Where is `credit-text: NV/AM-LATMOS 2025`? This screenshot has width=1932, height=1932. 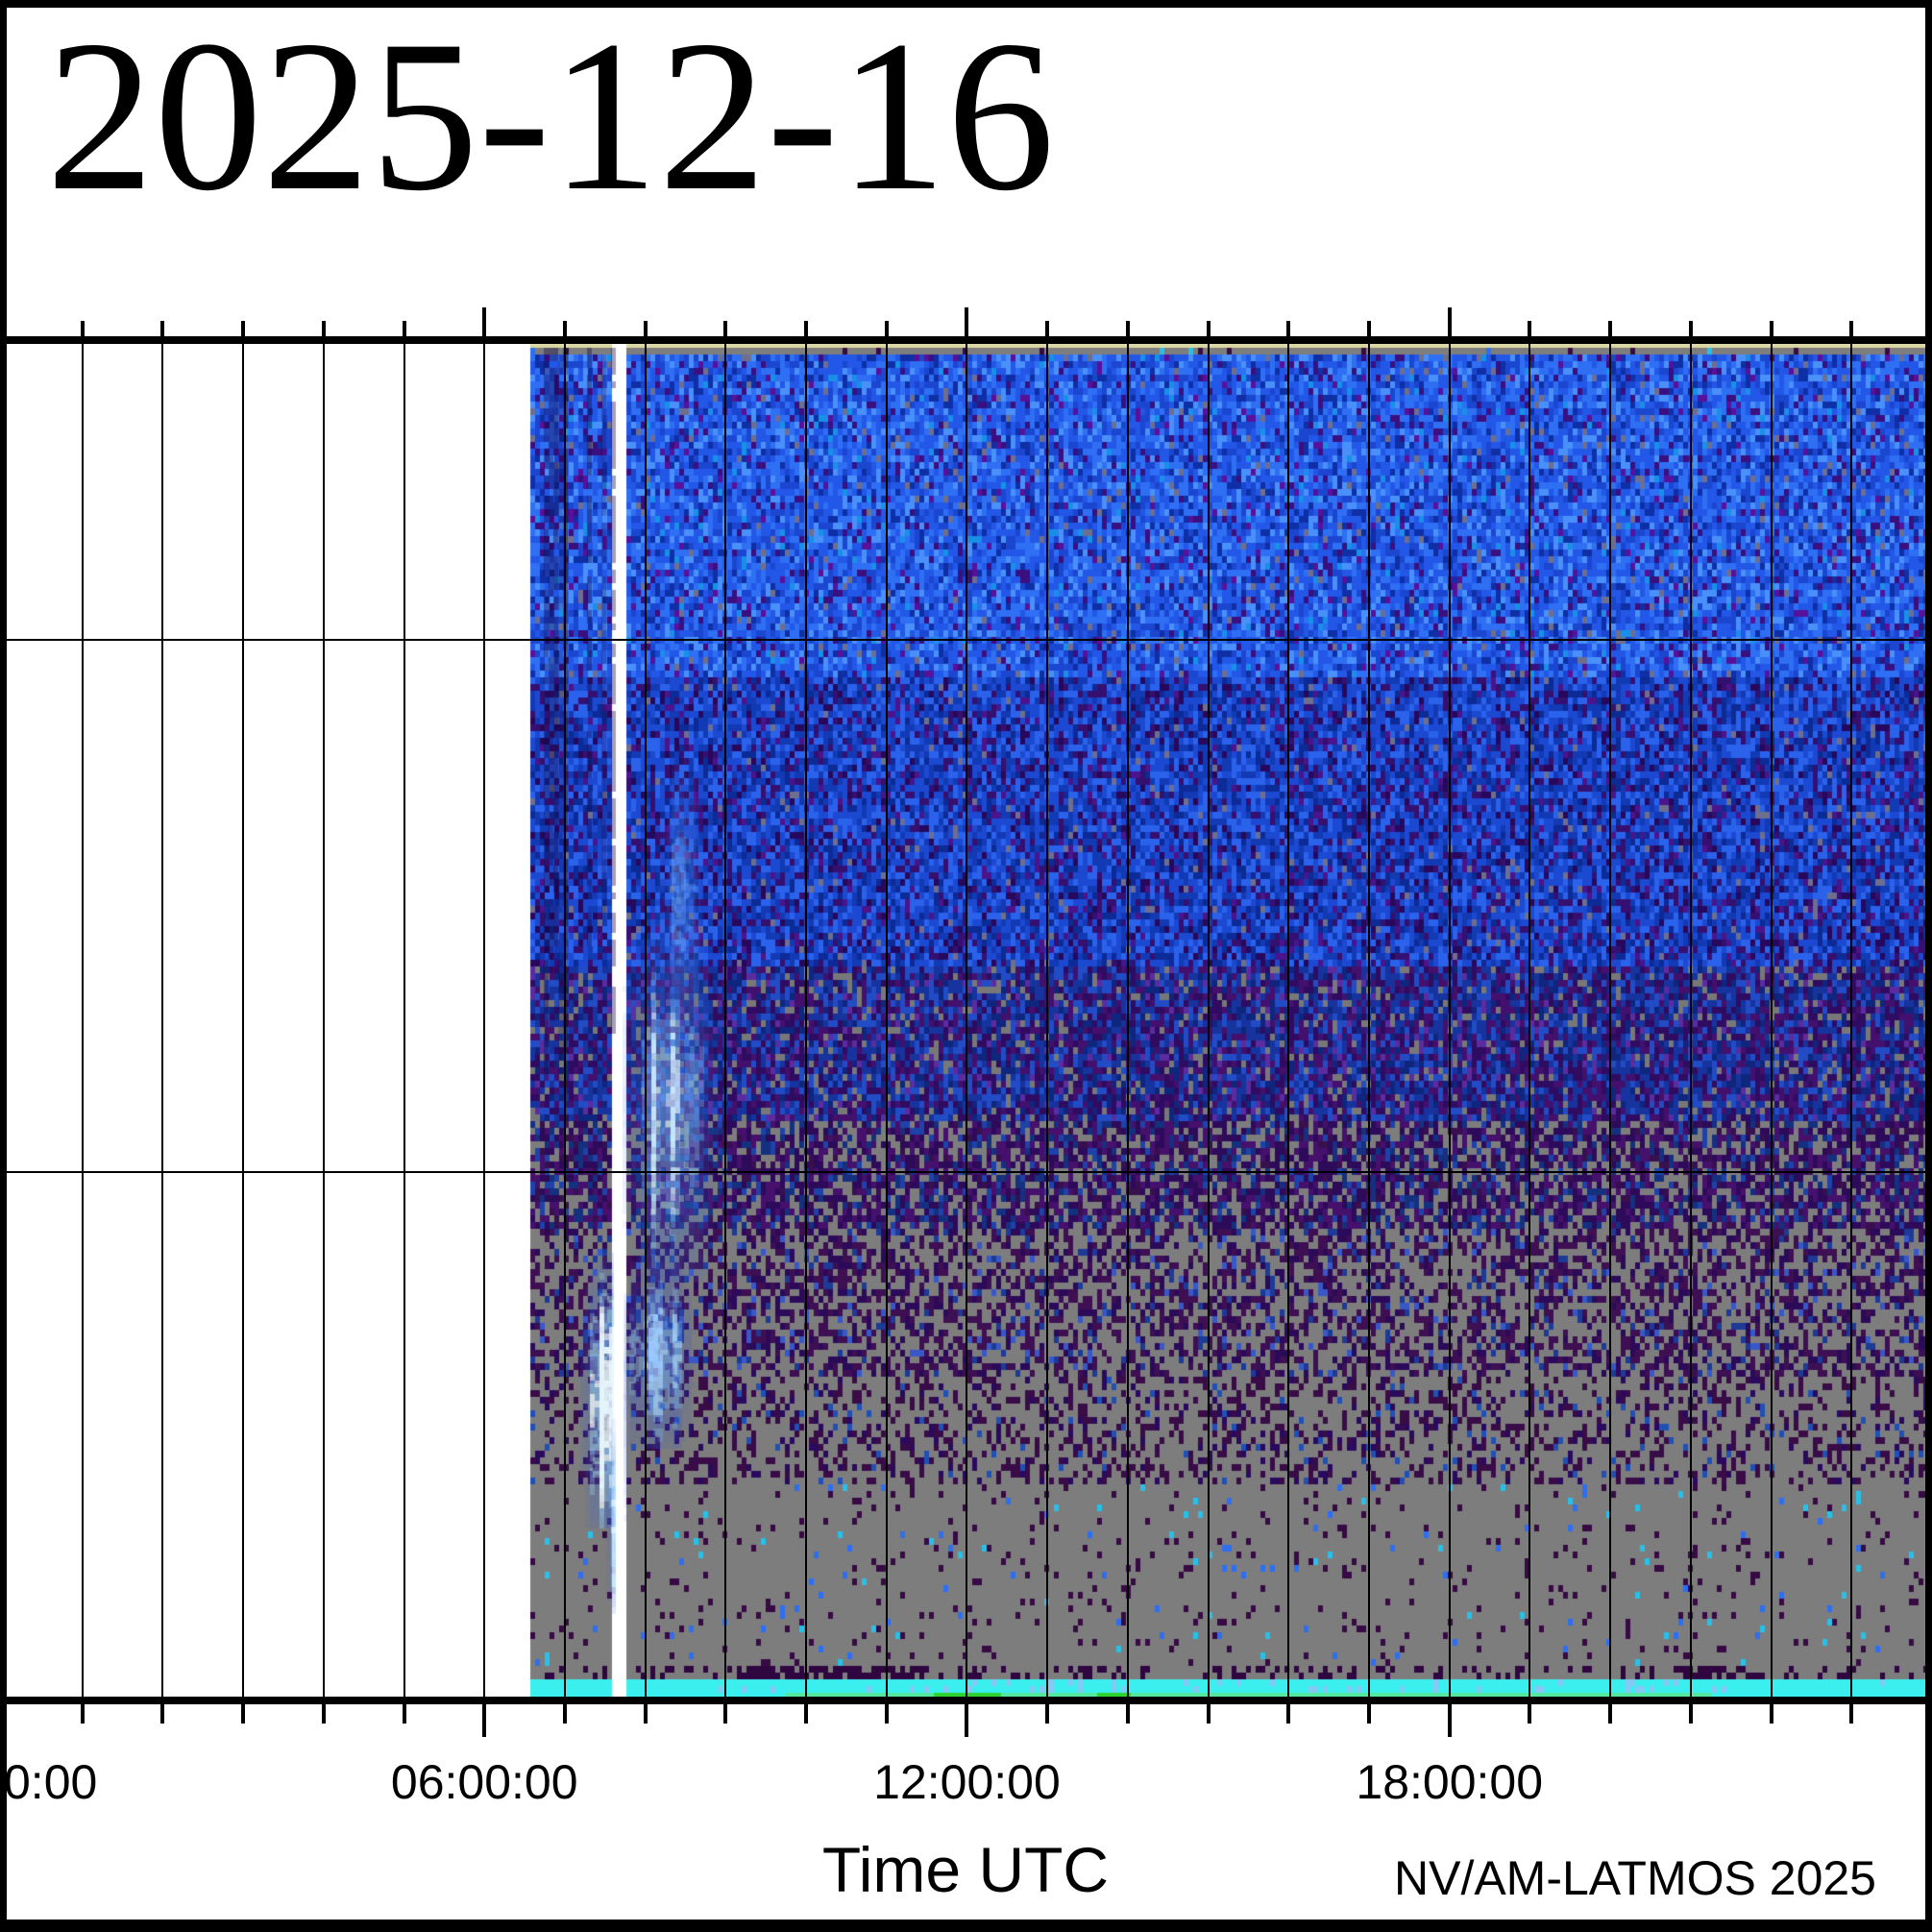
credit-text: NV/AM-LATMOS 2025 is located at coordinates (1635, 1878).